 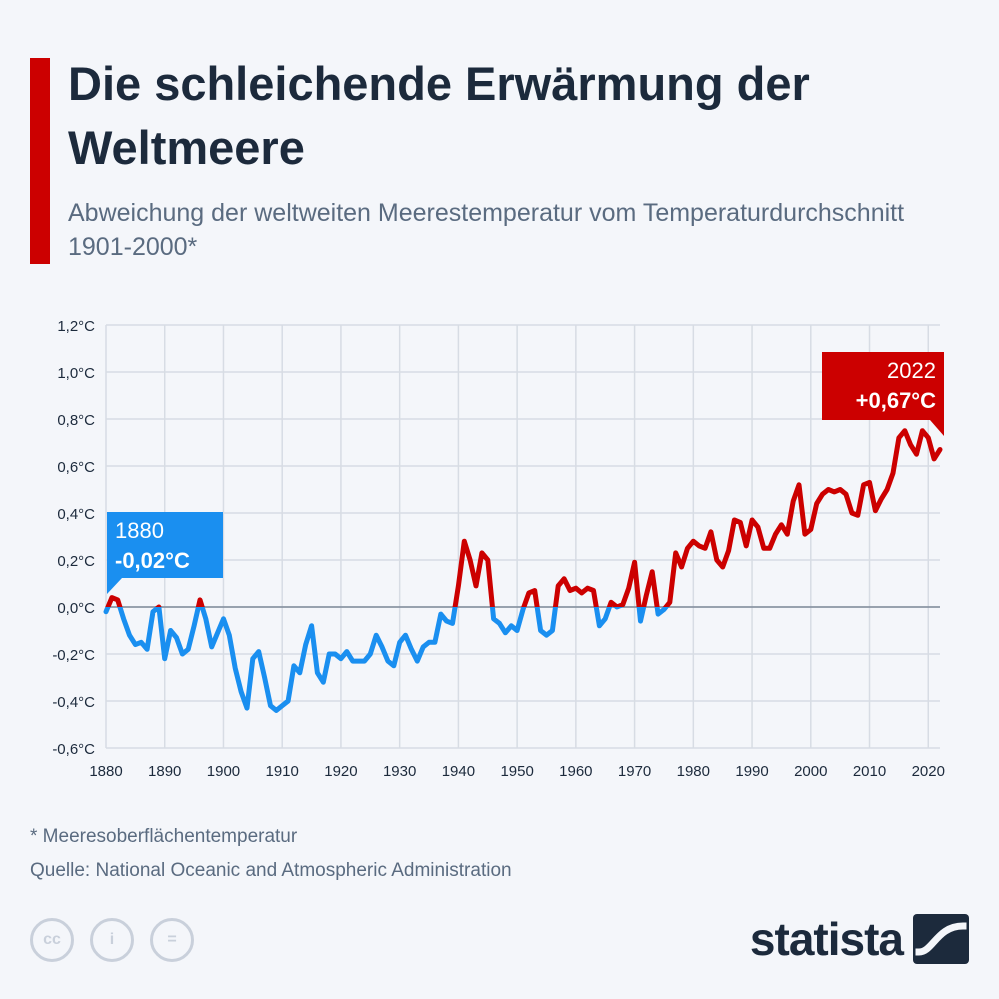 What do you see at coordinates (139, 530) in the screenshot?
I see `annotation-start-year: 1880` at bounding box center [139, 530].